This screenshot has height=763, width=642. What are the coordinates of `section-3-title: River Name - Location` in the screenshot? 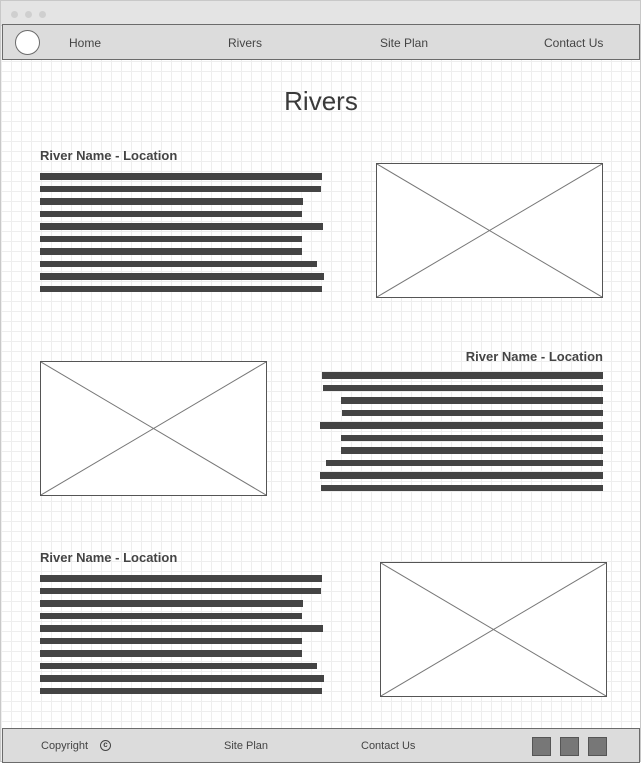 It's located at (109, 557).